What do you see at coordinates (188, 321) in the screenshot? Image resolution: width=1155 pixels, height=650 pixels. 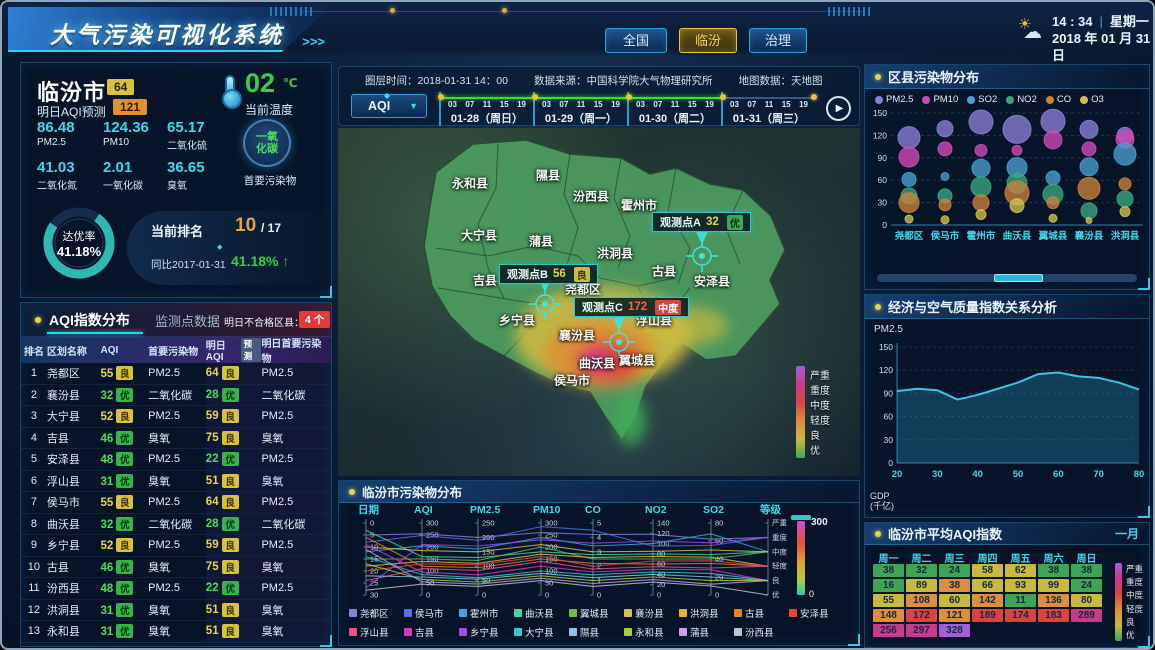 I see `tab-station-data: 监测点数据` at bounding box center [188, 321].